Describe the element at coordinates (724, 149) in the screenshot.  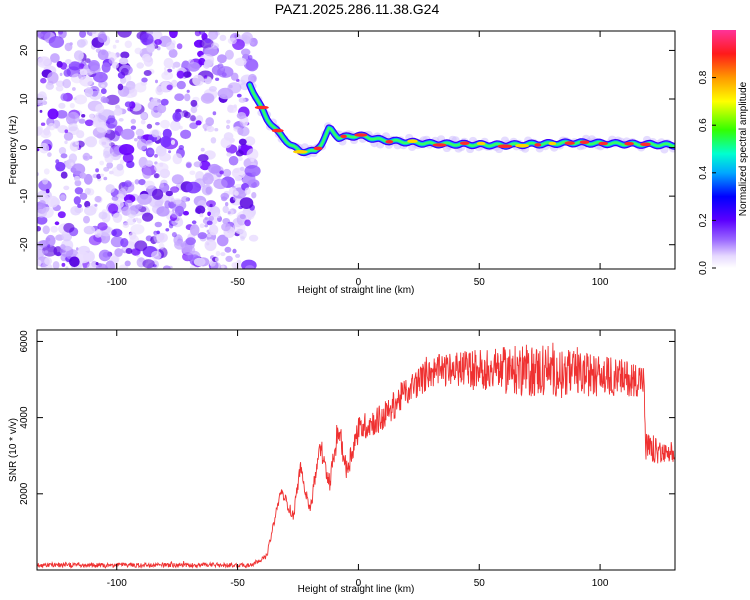
I see `colorbar-scale` at that location.